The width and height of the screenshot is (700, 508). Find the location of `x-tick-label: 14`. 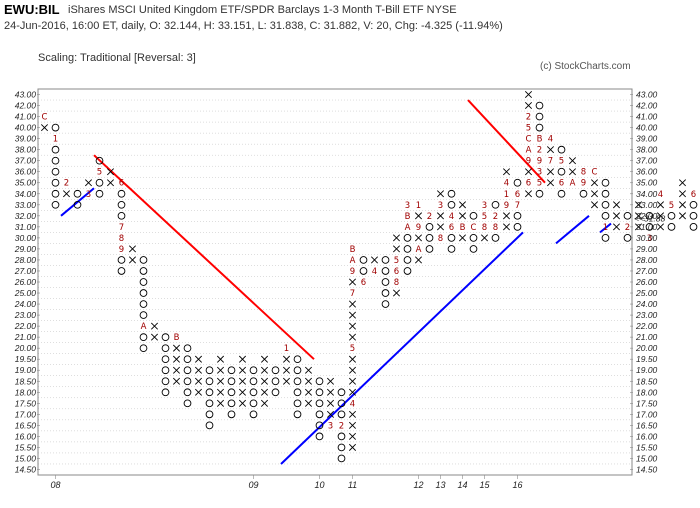

x-tick-label: 14 is located at coordinates (462, 485).